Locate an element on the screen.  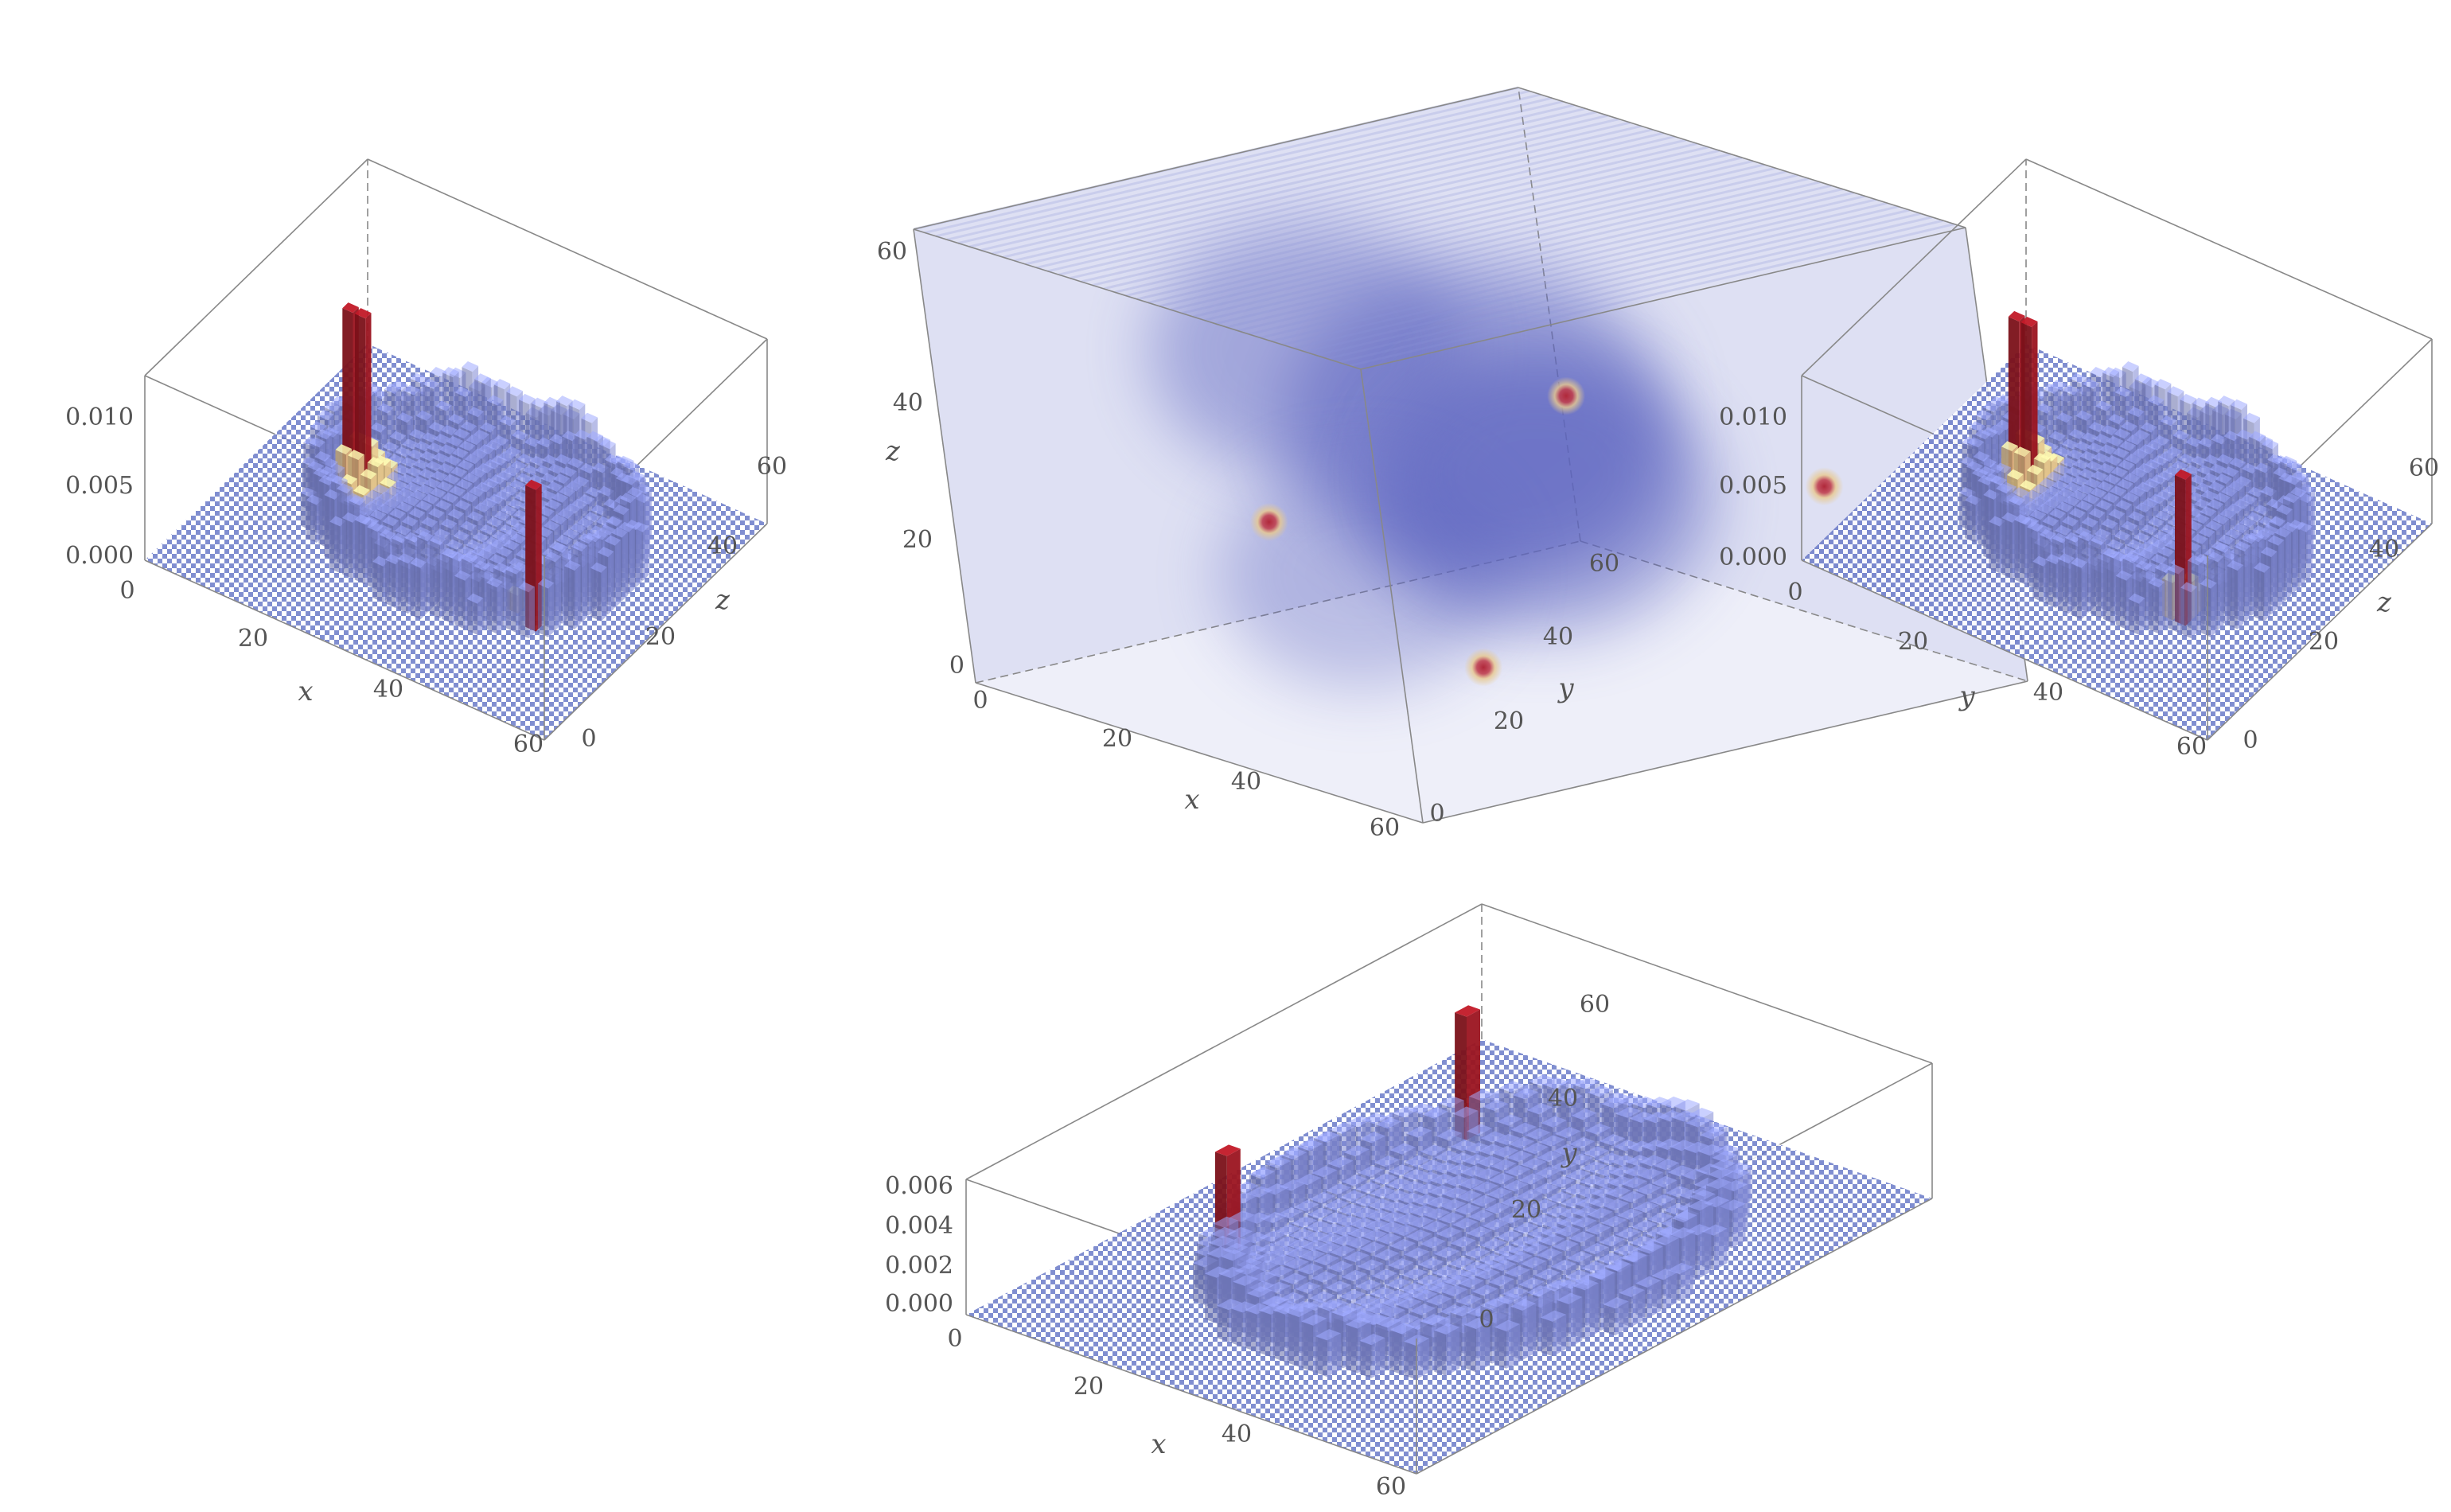
yz-y-tick: 20 is located at coordinates (1913, 642).